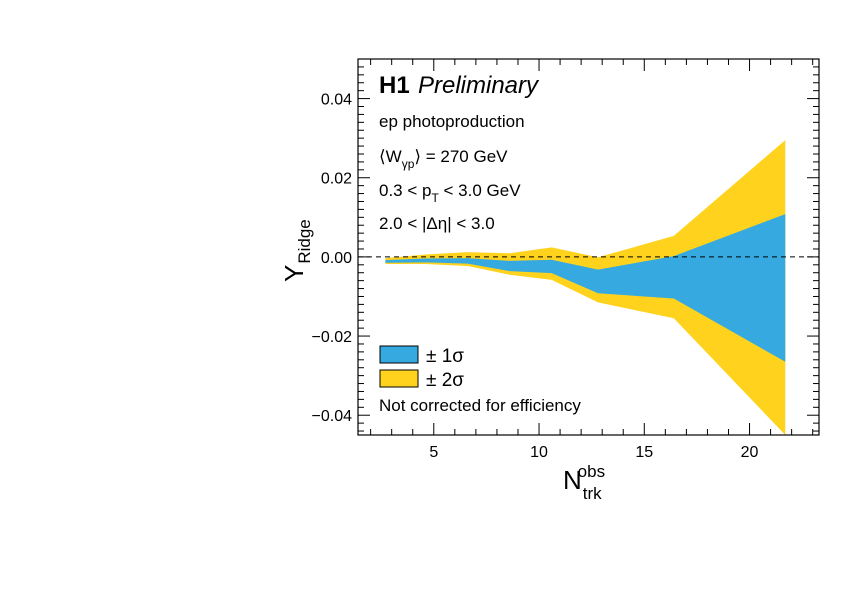  What do you see at coordinates (644, 452) in the screenshot?
I see `x-tick-label: 15` at bounding box center [644, 452].